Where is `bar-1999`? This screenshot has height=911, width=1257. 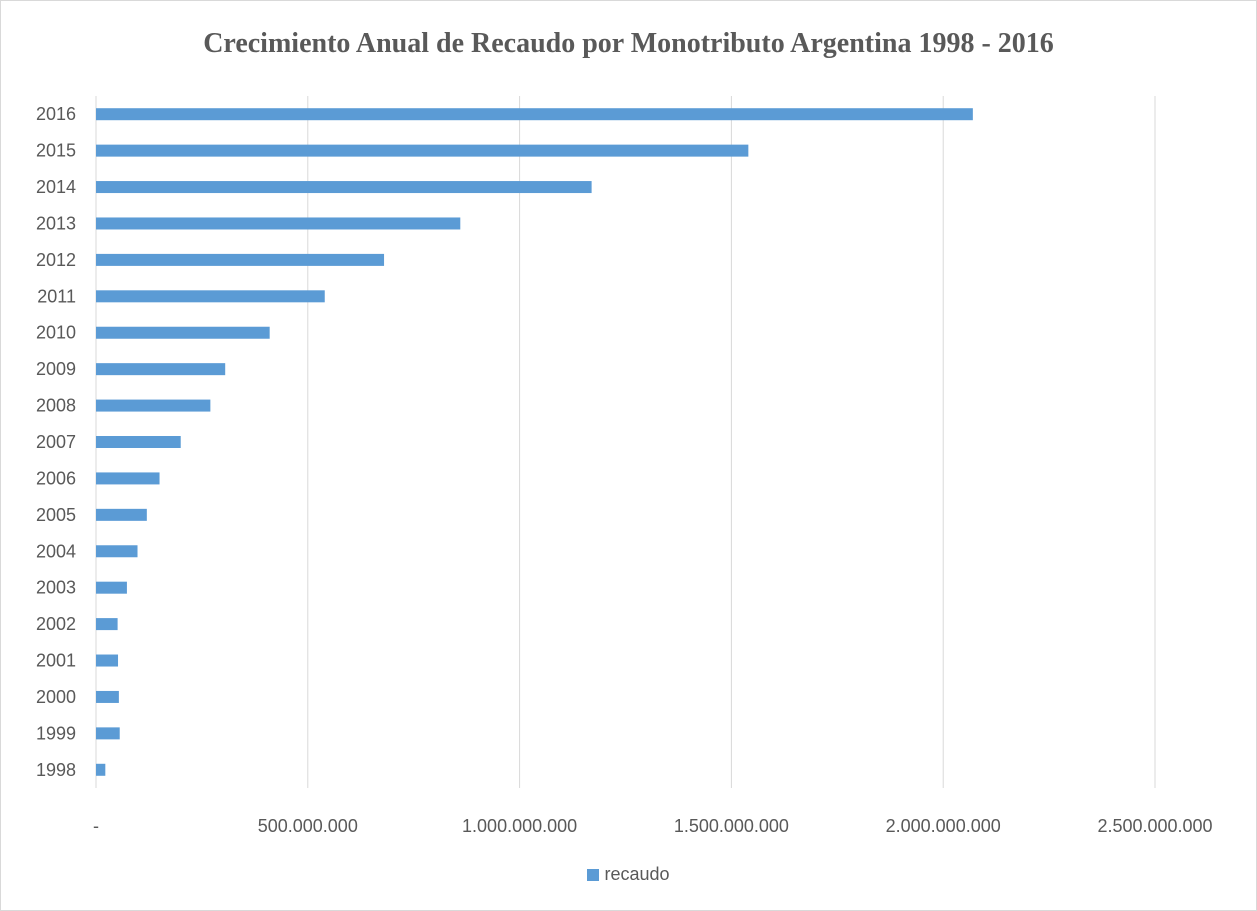
bar-1999 is located at coordinates (108, 733).